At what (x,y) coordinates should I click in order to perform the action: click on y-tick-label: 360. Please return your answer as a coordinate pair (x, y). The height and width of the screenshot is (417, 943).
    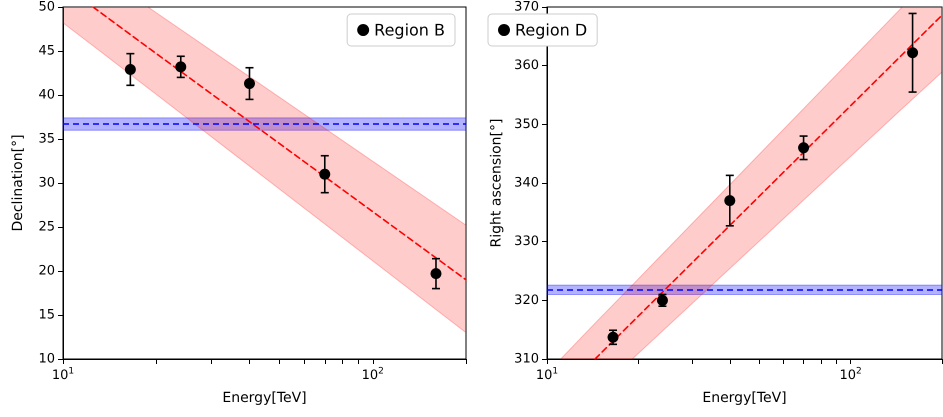
    Looking at the image, I should click on (526, 66).